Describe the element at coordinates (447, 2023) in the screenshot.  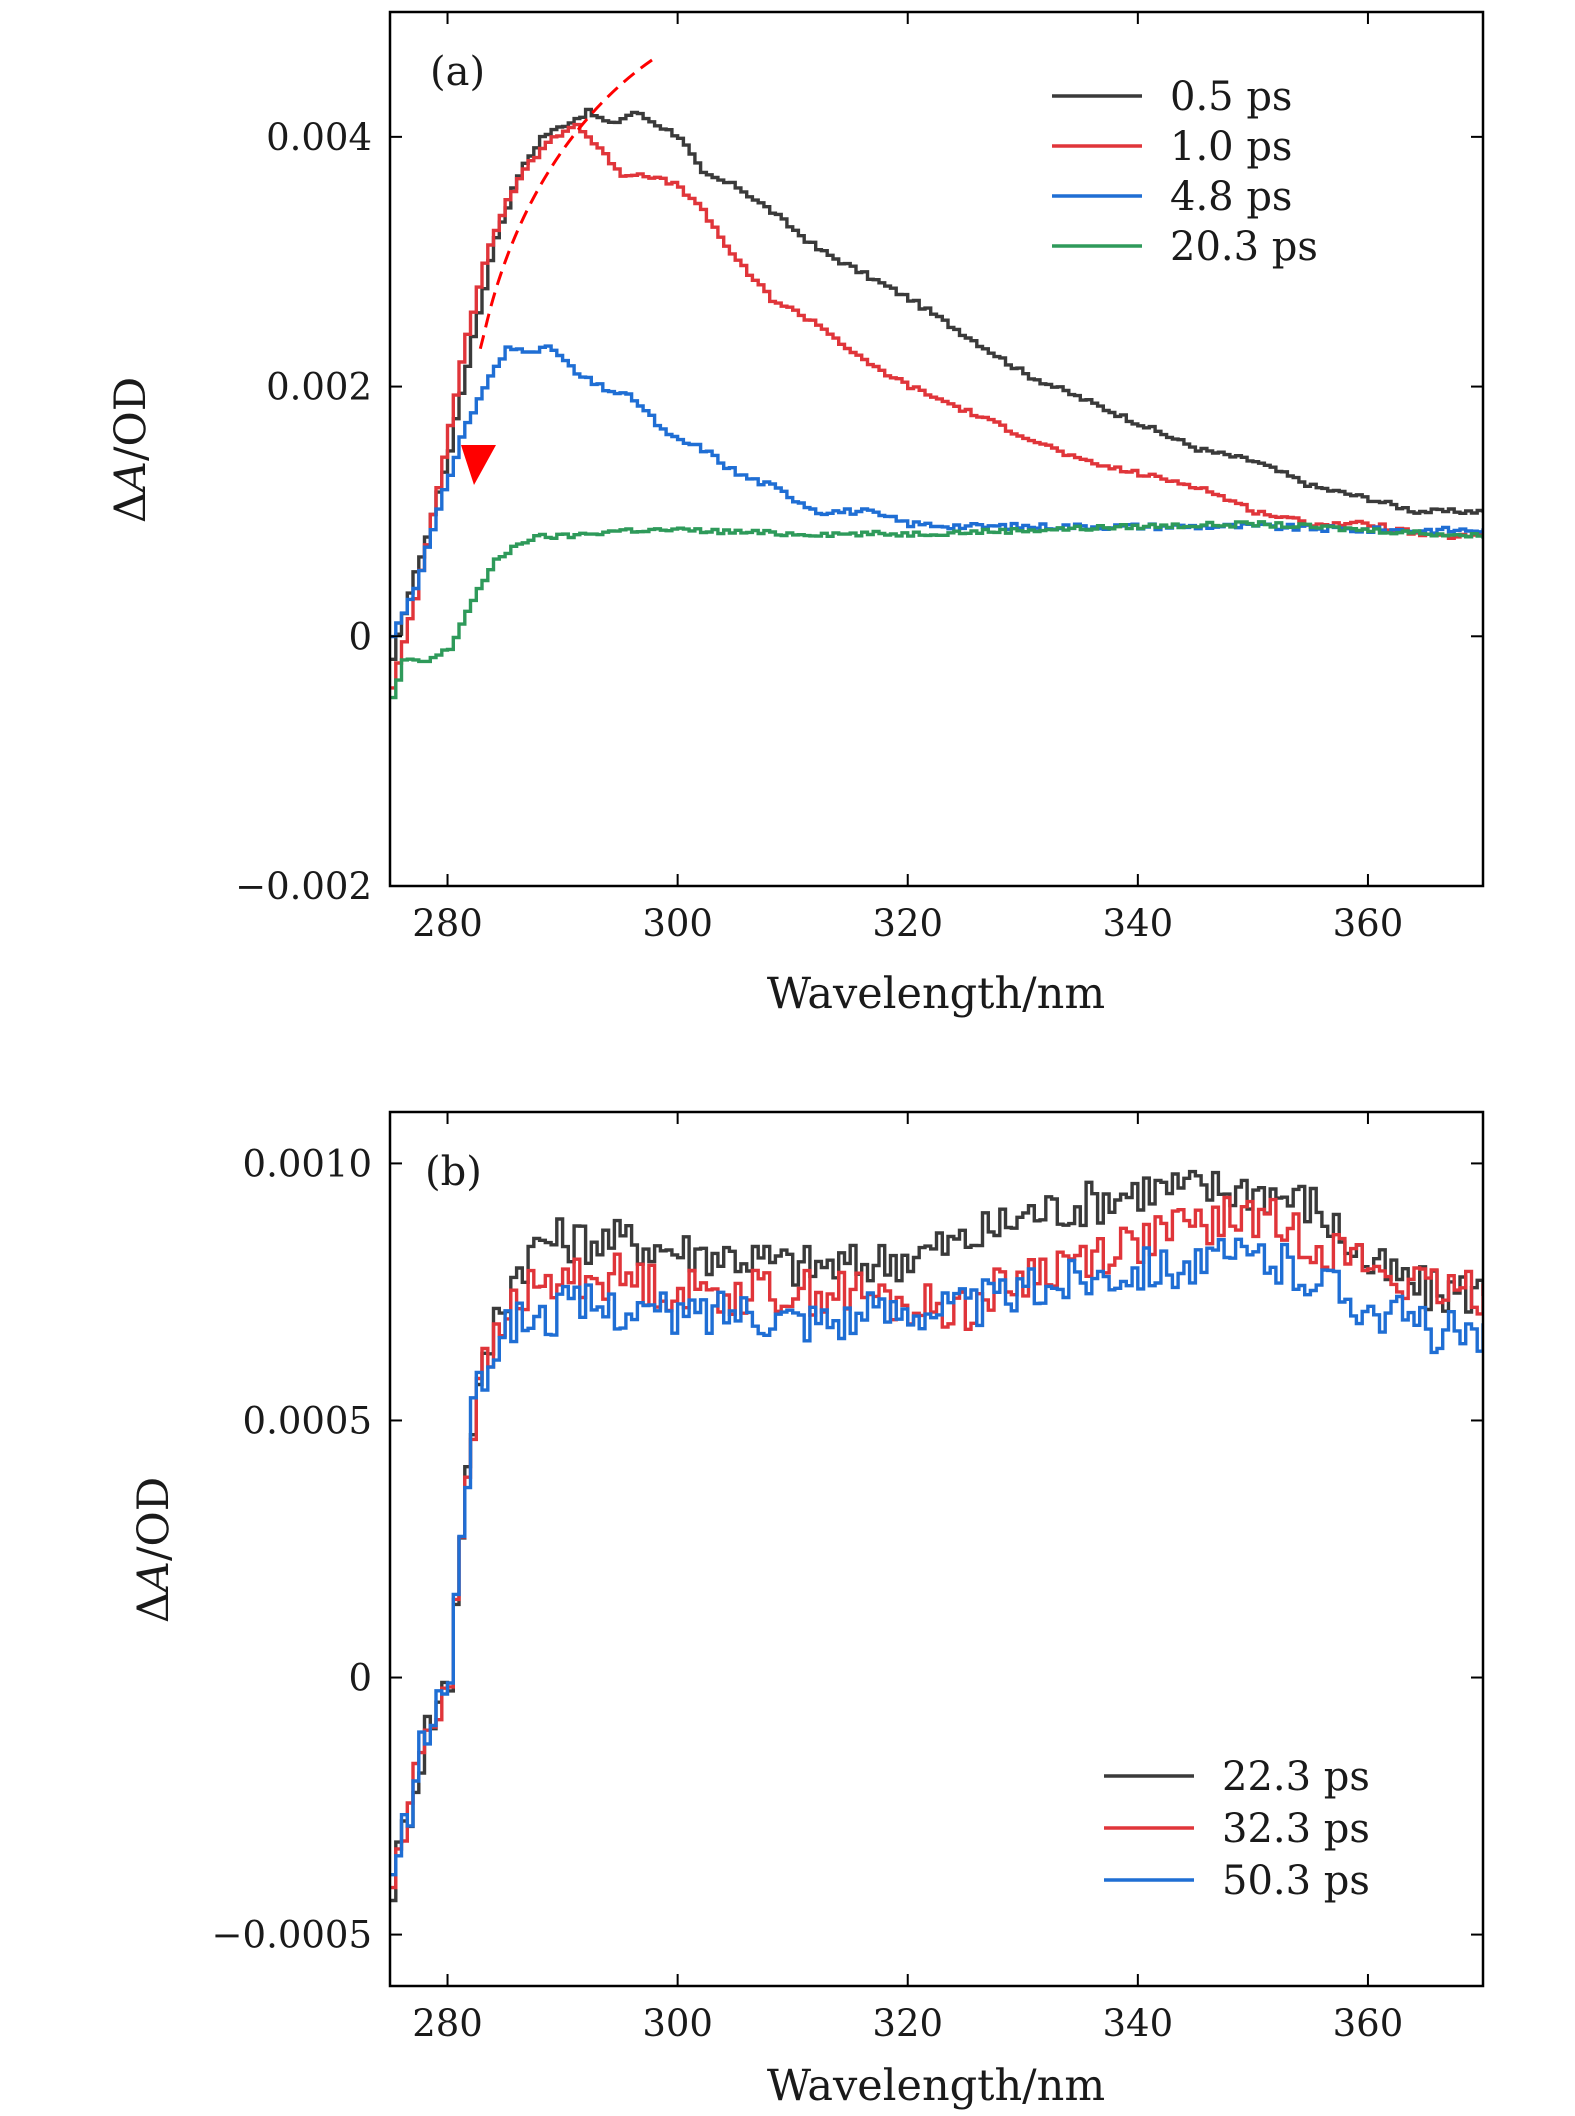
I see `x-tick-label-b-0: 280` at that location.